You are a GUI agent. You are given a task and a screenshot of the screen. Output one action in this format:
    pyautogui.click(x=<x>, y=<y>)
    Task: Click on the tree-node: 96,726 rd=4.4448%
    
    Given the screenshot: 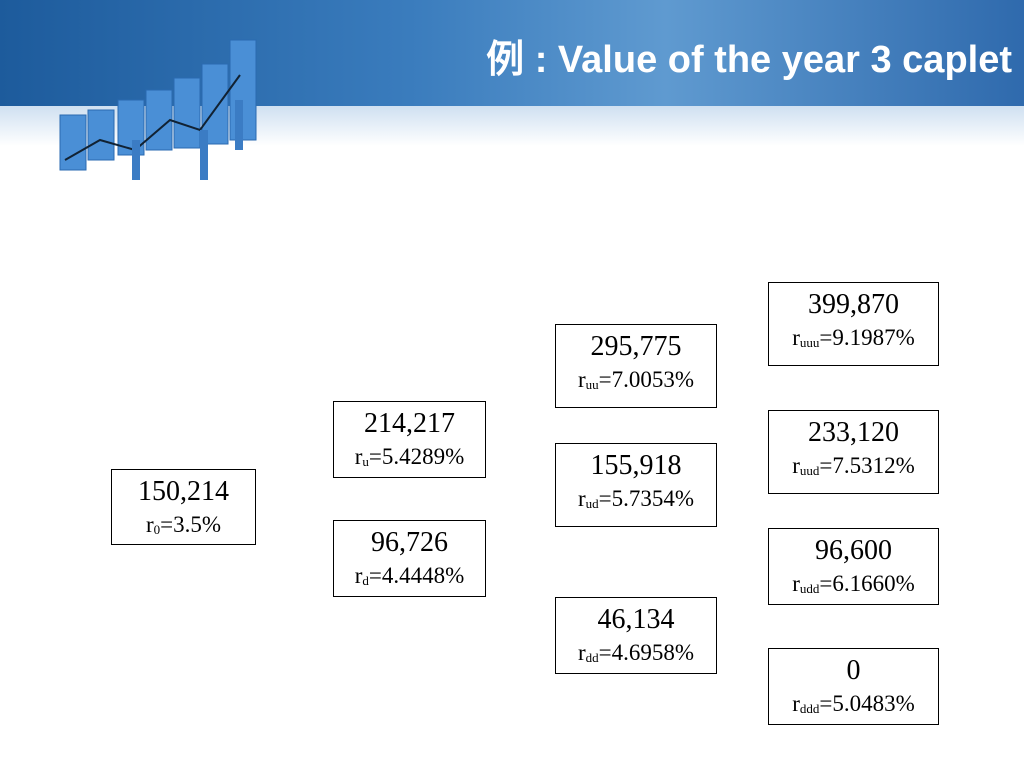 What is the action you would take?
    pyautogui.click(x=409, y=558)
    